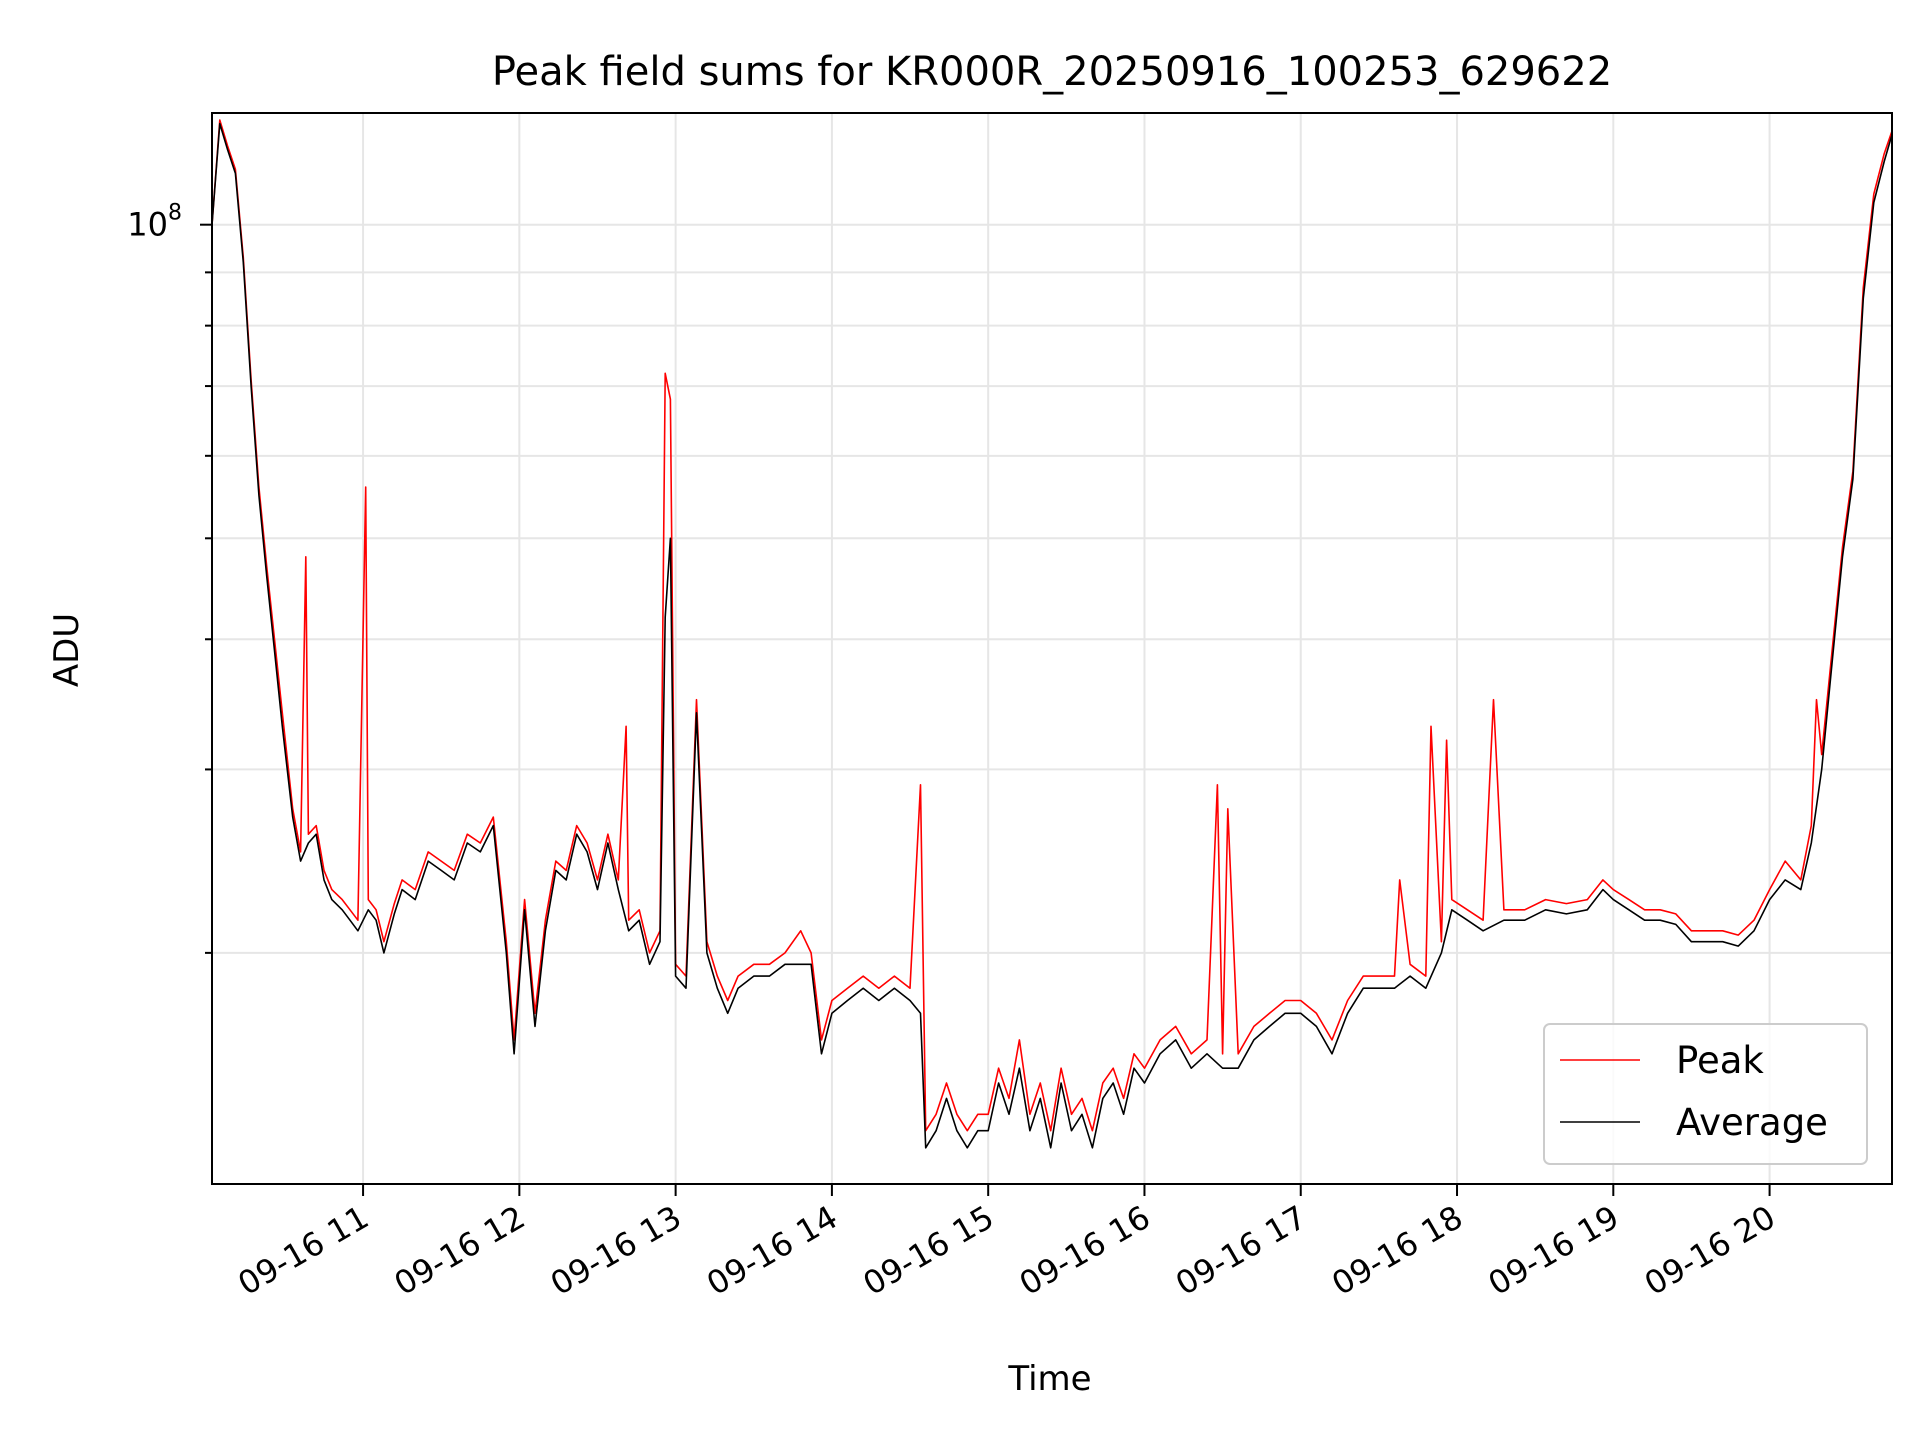 This screenshot has height=1440, width=1920. Describe the element at coordinates (175, 213) in the screenshot. I see `y-tick-label-exponent: 8` at that location.